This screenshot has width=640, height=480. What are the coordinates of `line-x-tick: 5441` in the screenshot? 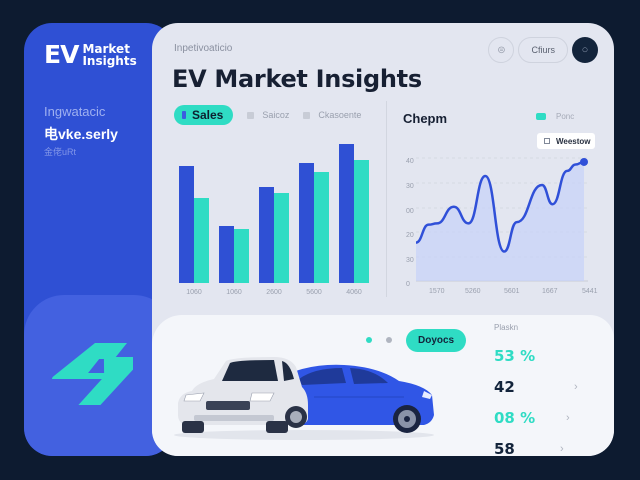 It's located at (590, 291).